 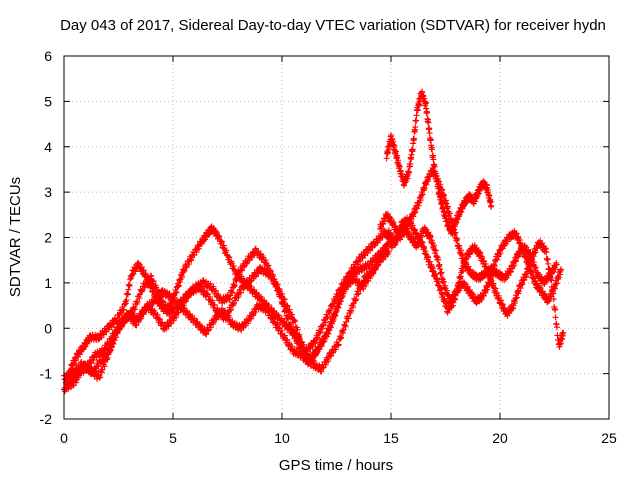 I want to click on y-axis-label: SDTVAR / TECUs, so click(x=15, y=237).